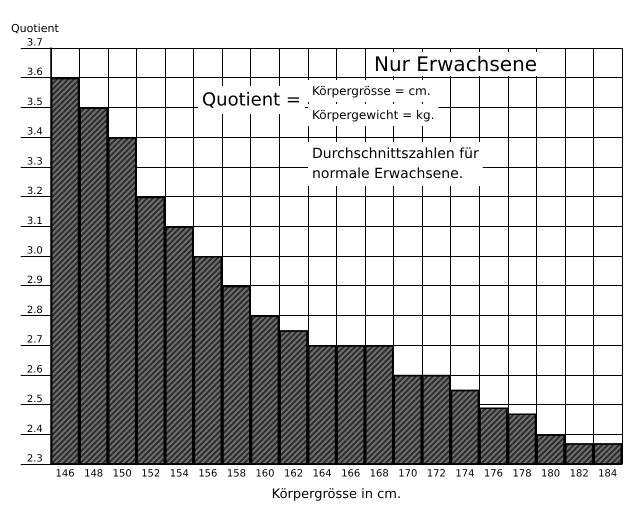 Image resolution: width=642 pixels, height=517 pixels. What do you see at coordinates (34, 102) in the screenshot?
I see `y-tick-label: 3.5` at bounding box center [34, 102].